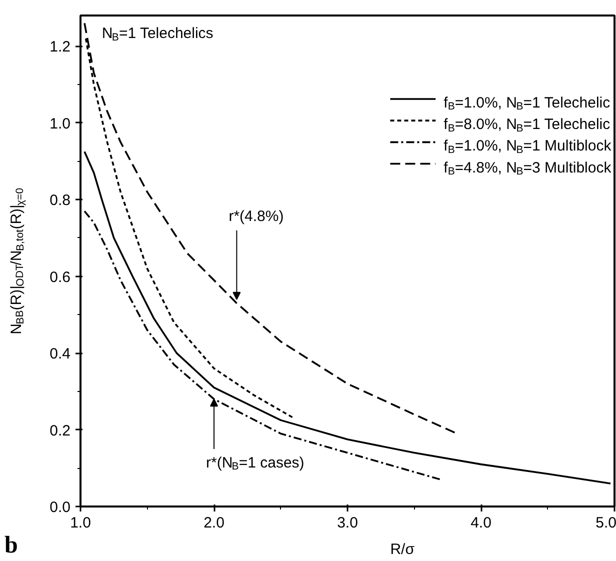 Image resolution: width=616 pixels, height=561 pixels. Describe the element at coordinates (17, 261) in the screenshot. I see `y-axis-title: NBB(R)|ODT/NB,tot(R)|χ=0` at that location.